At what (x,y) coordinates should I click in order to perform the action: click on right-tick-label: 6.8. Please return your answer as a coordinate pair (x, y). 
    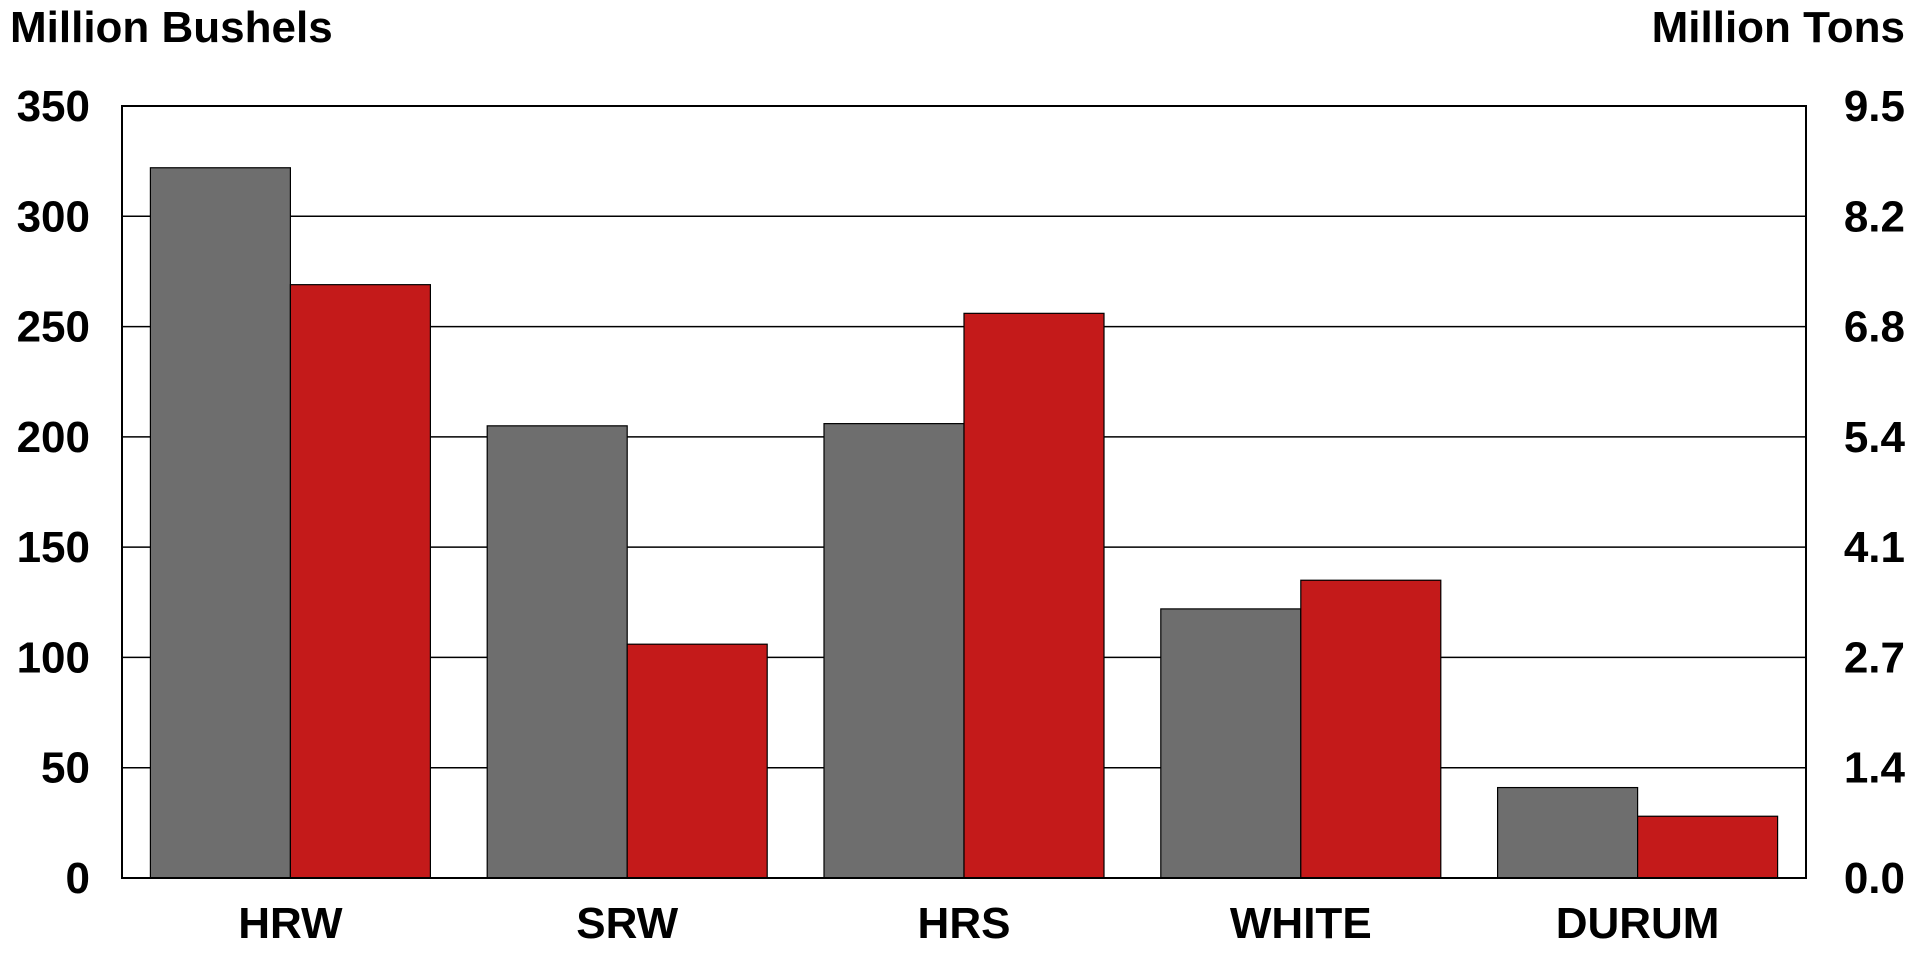
    Looking at the image, I should click on (1874, 327).